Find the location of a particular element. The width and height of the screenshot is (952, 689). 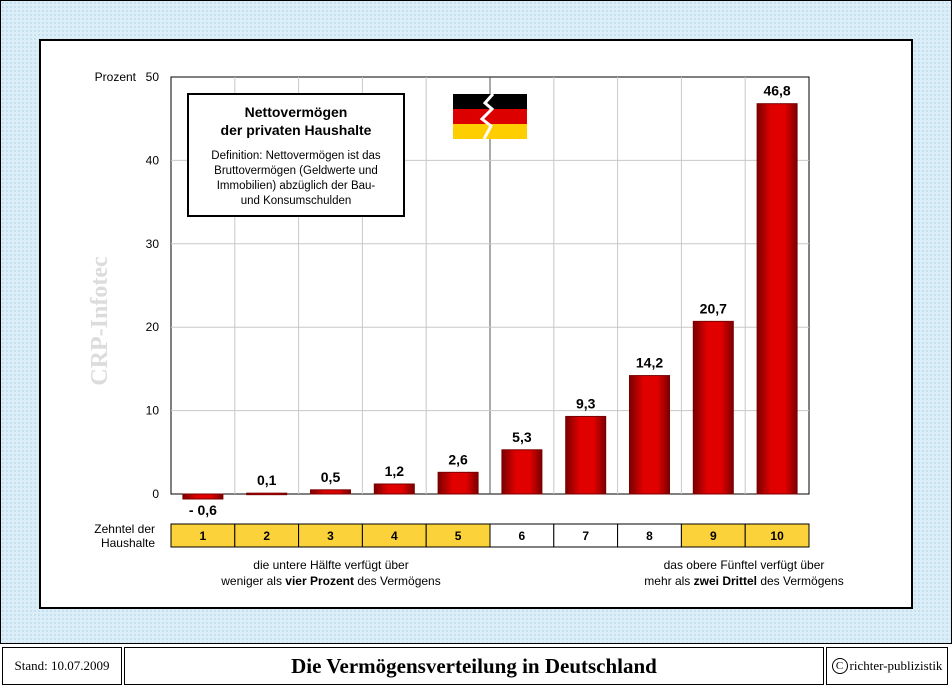

x-tick-label: 4 is located at coordinates (394, 536).